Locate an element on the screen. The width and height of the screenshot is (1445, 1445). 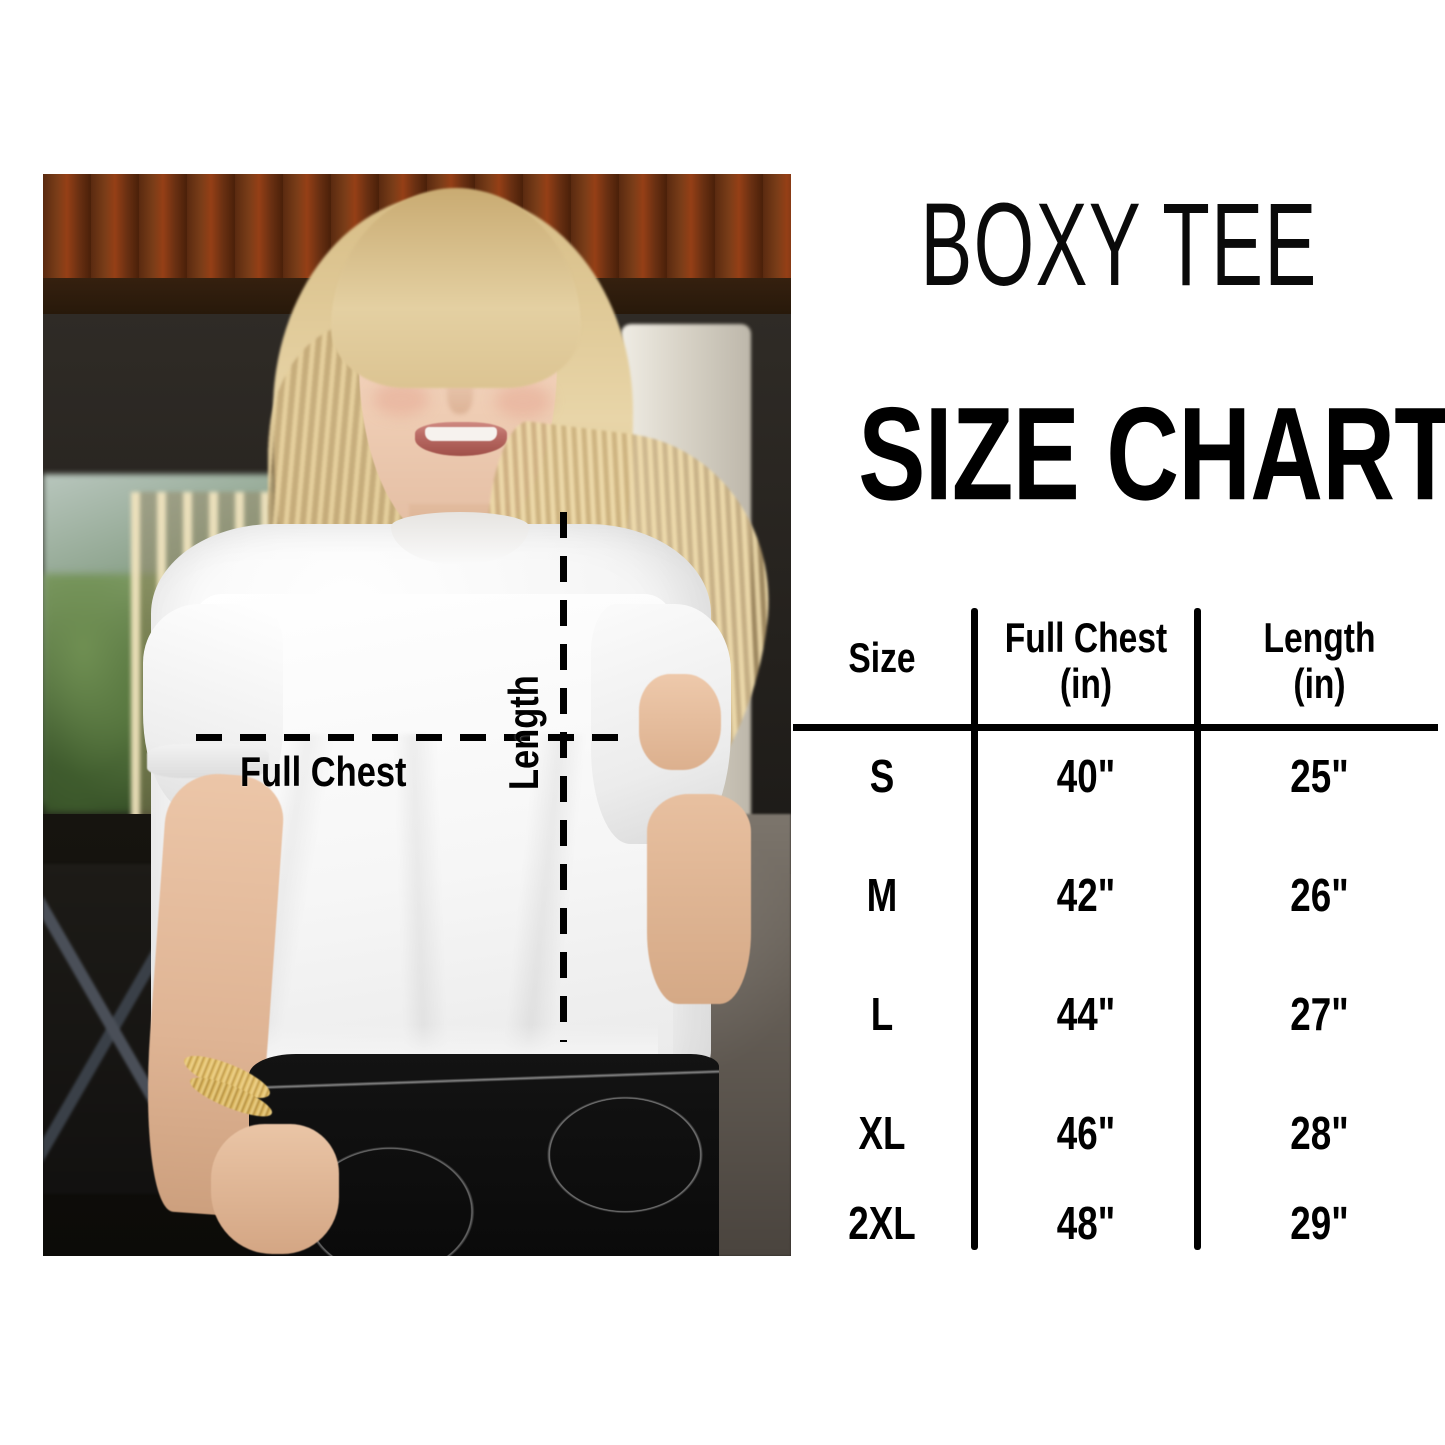
table-row: M is located at coordinates (882, 895).